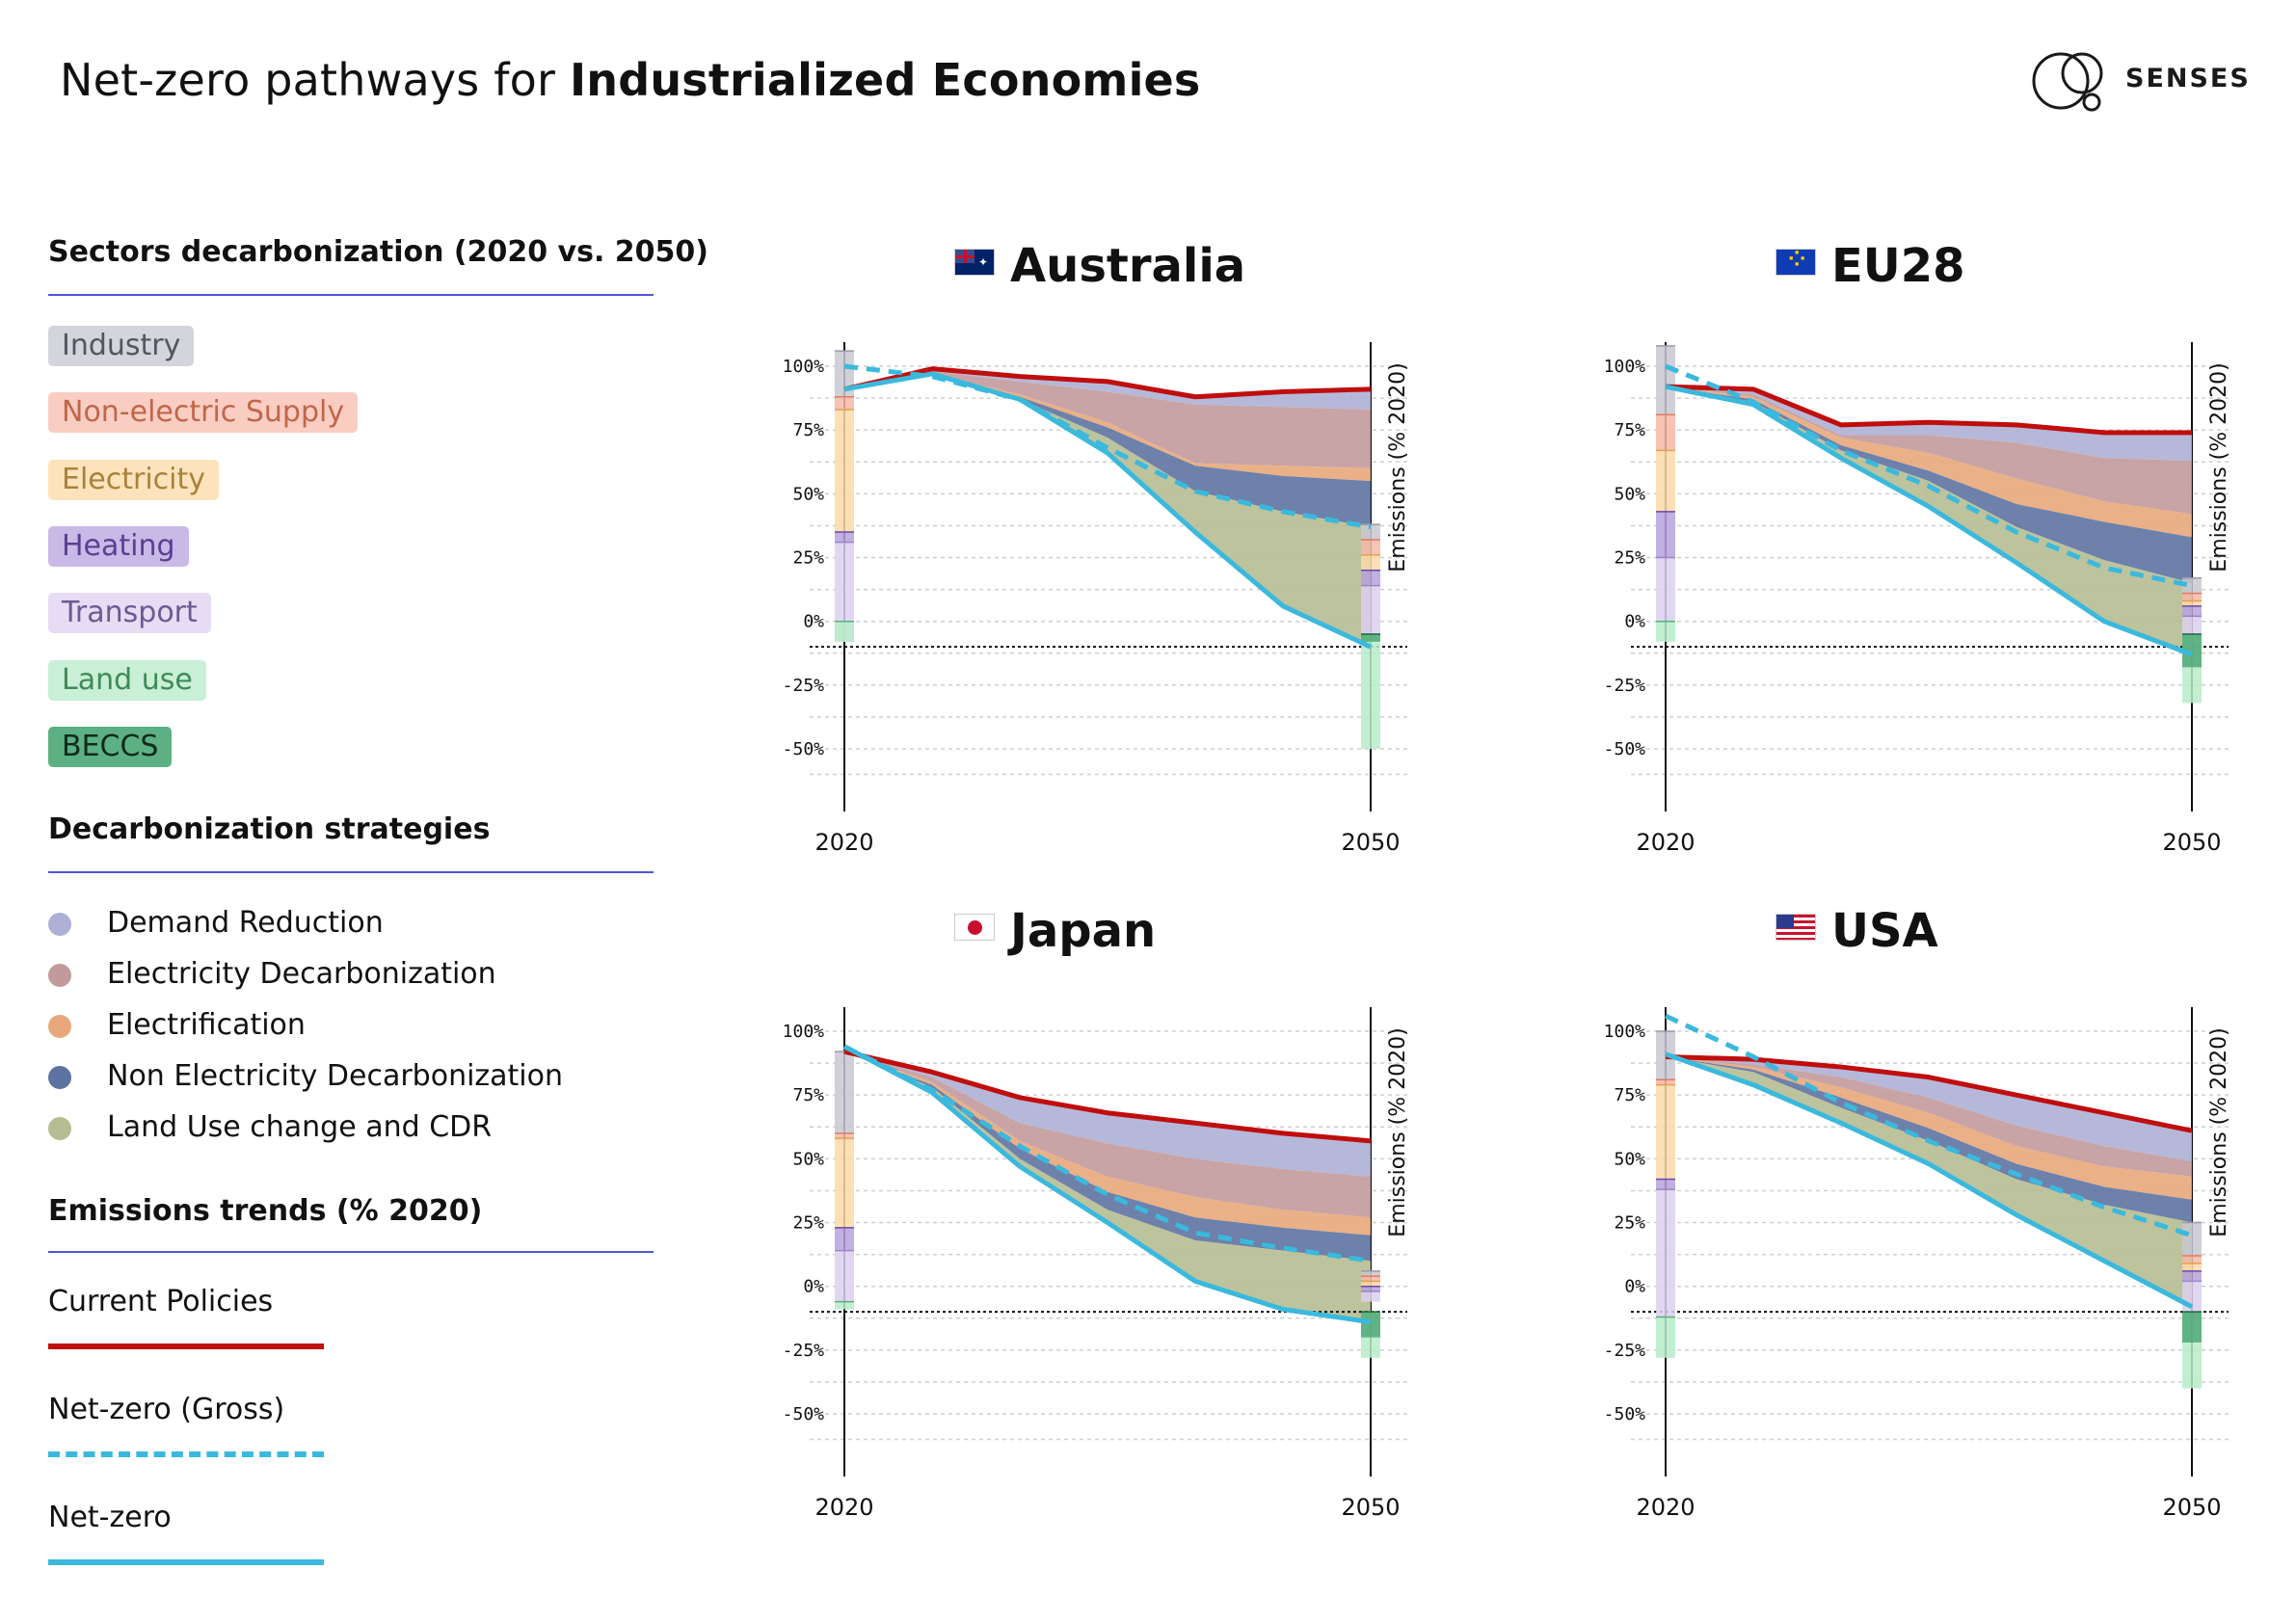 Image resolution: width=2296 pixels, height=1623 pixels. Describe the element at coordinates (1100, 266) in the screenshot. I see `chart-title: Australia` at that location.